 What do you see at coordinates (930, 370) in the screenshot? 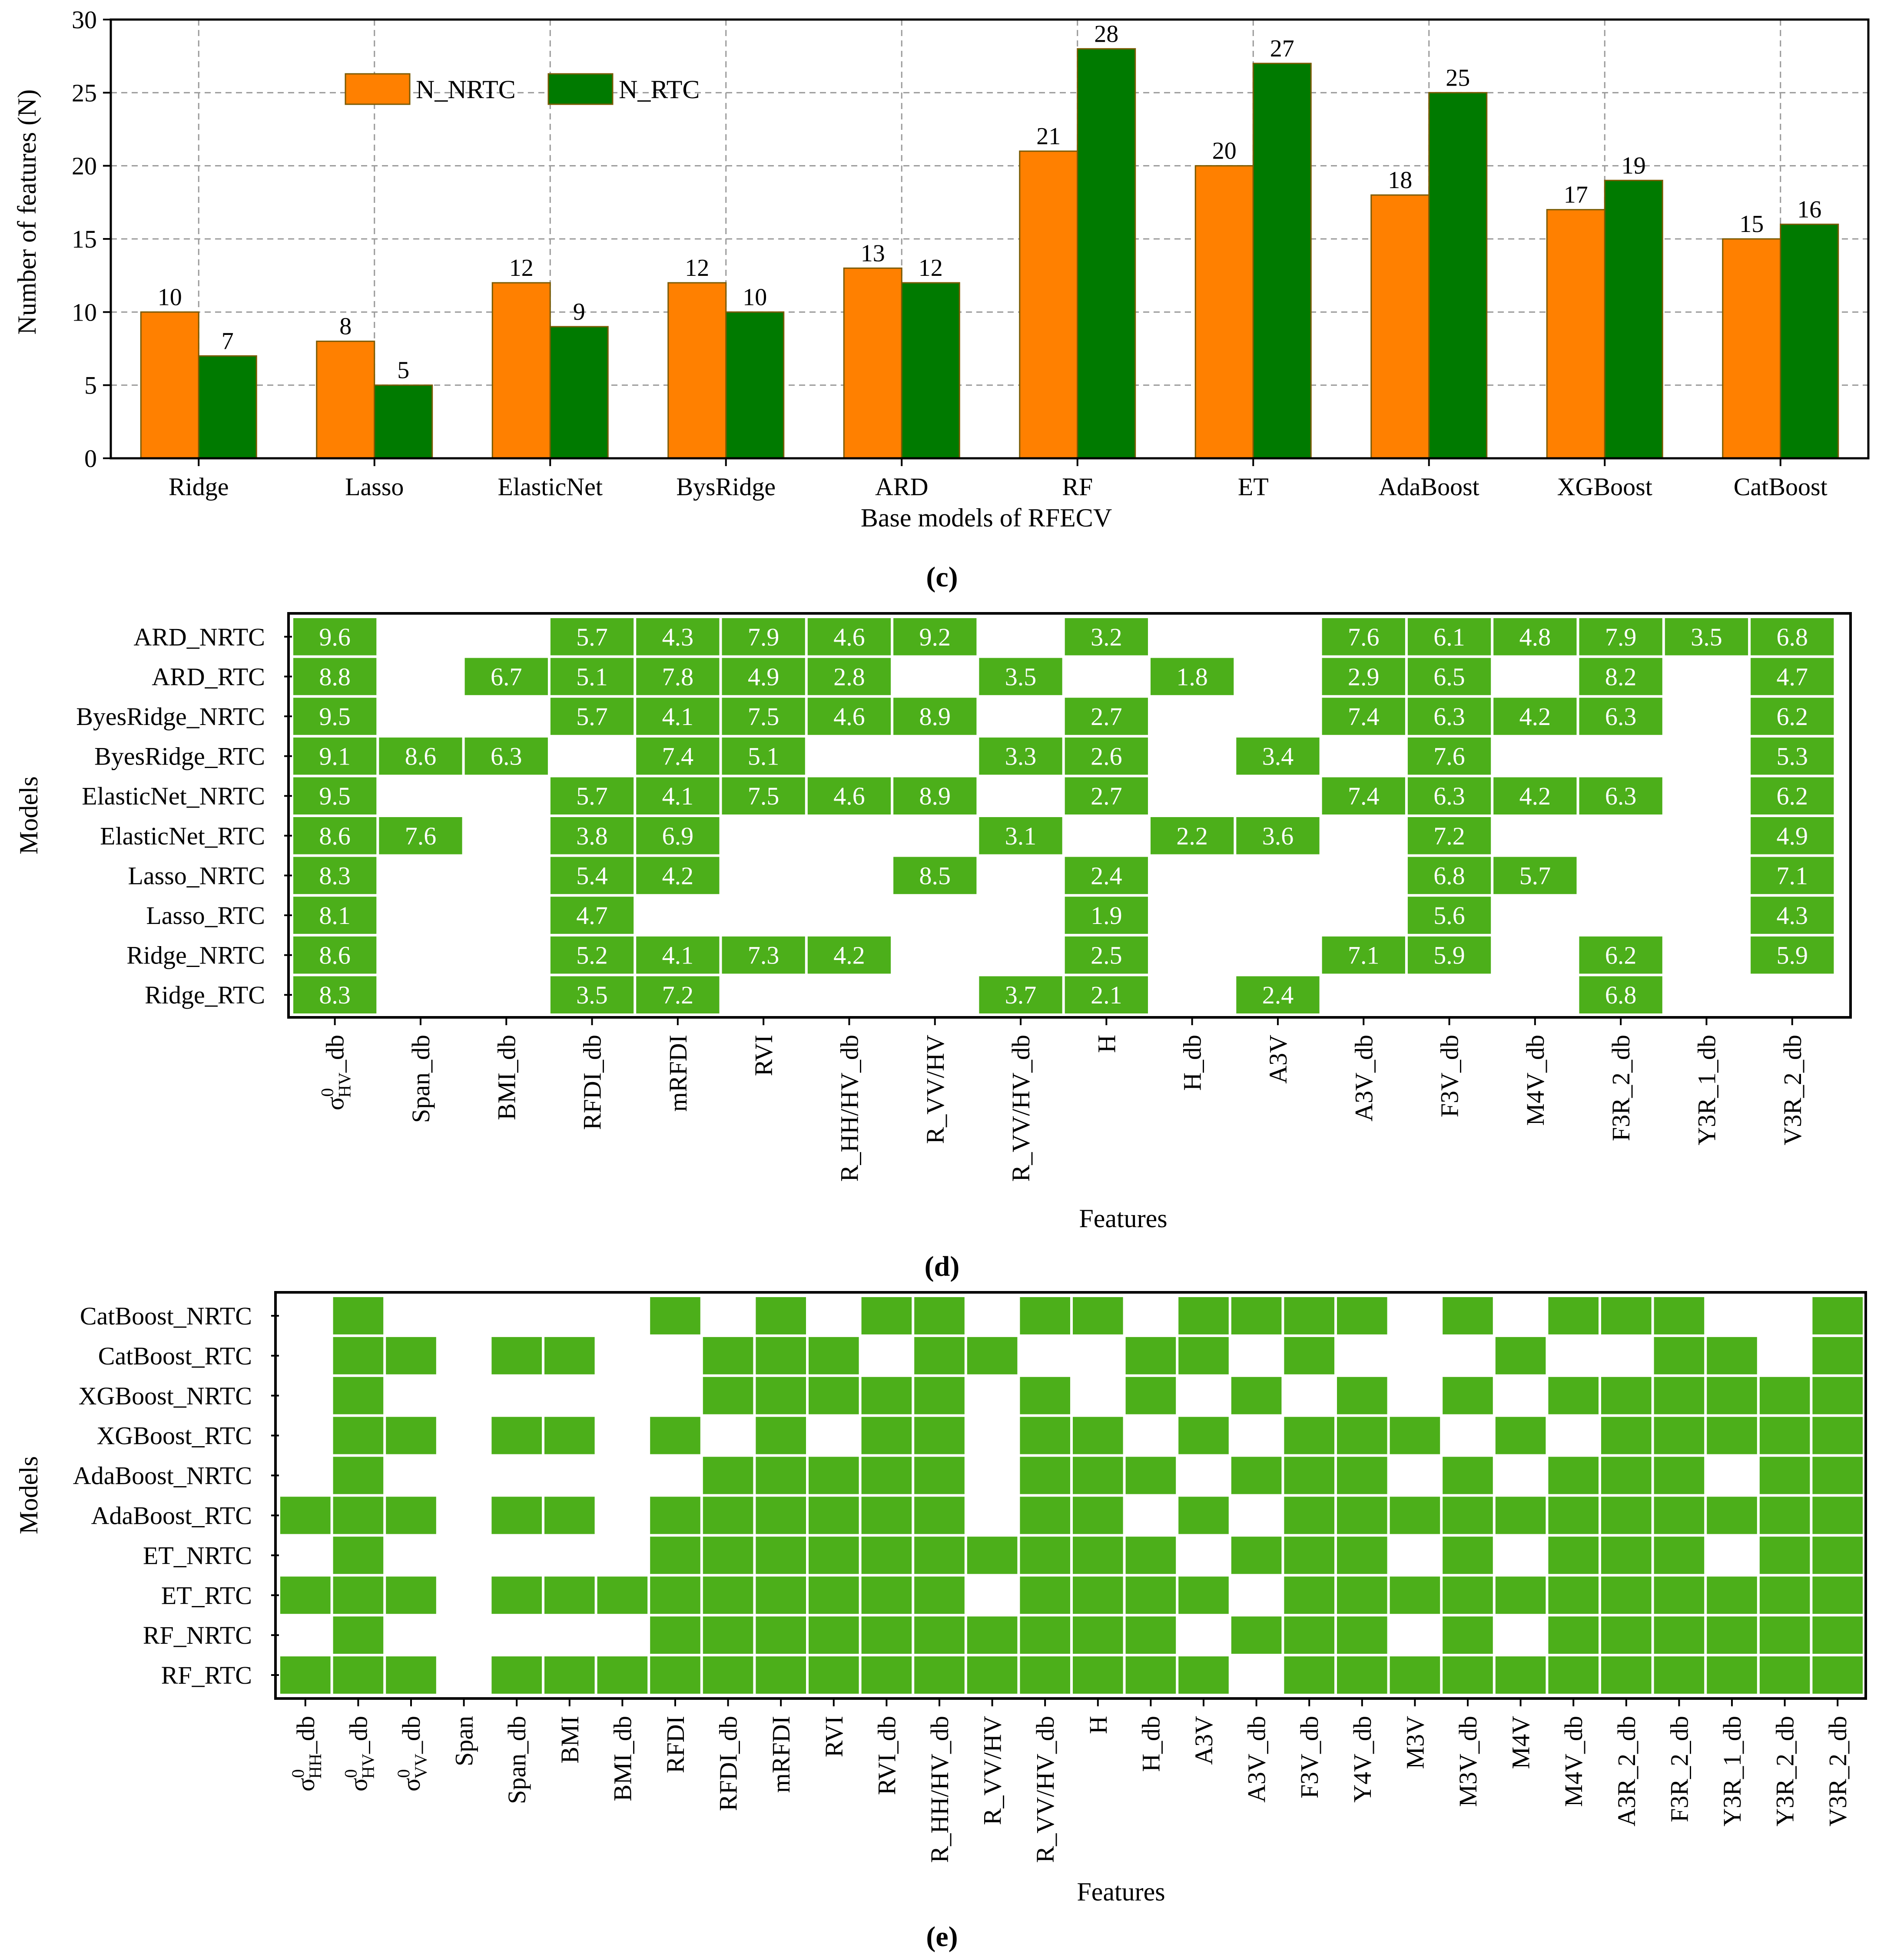
I see `bar-N_RTC-ARD` at bounding box center [930, 370].